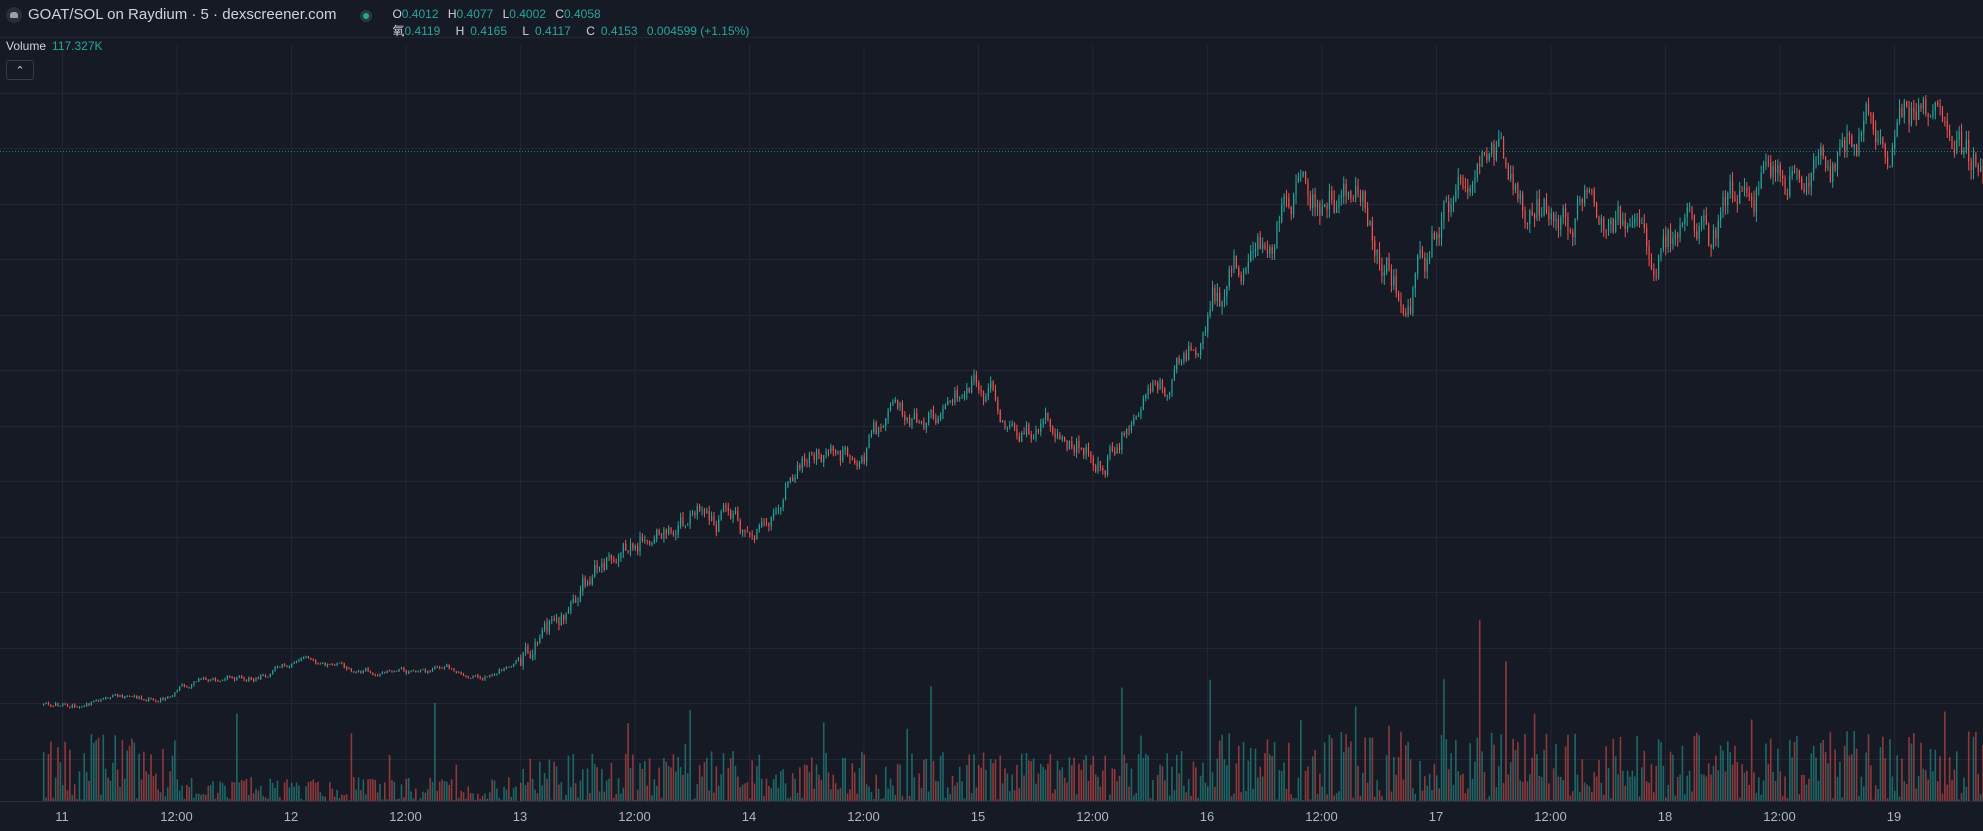 The height and width of the screenshot is (831, 1983). What do you see at coordinates (1436, 816) in the screenshot?
I see `x-tick-label: 17` at bounding box center [1436, 816].